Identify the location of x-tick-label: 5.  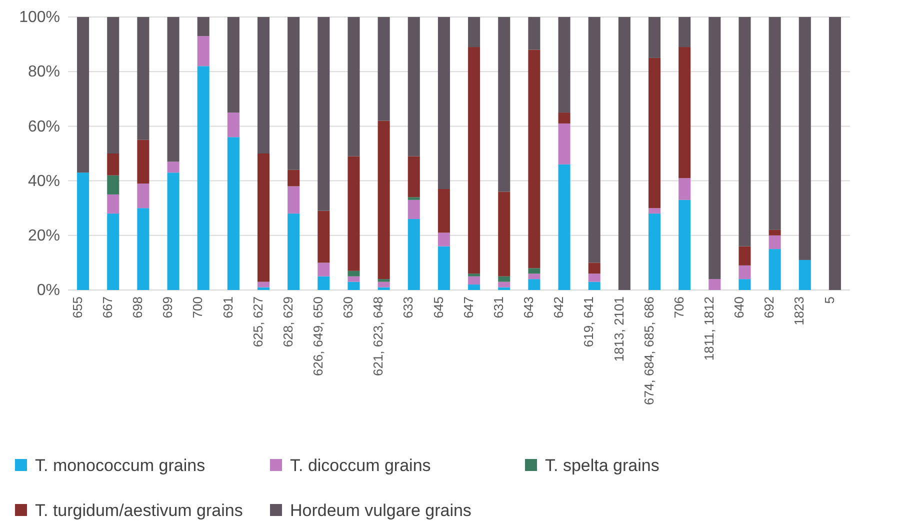
(829, 300).